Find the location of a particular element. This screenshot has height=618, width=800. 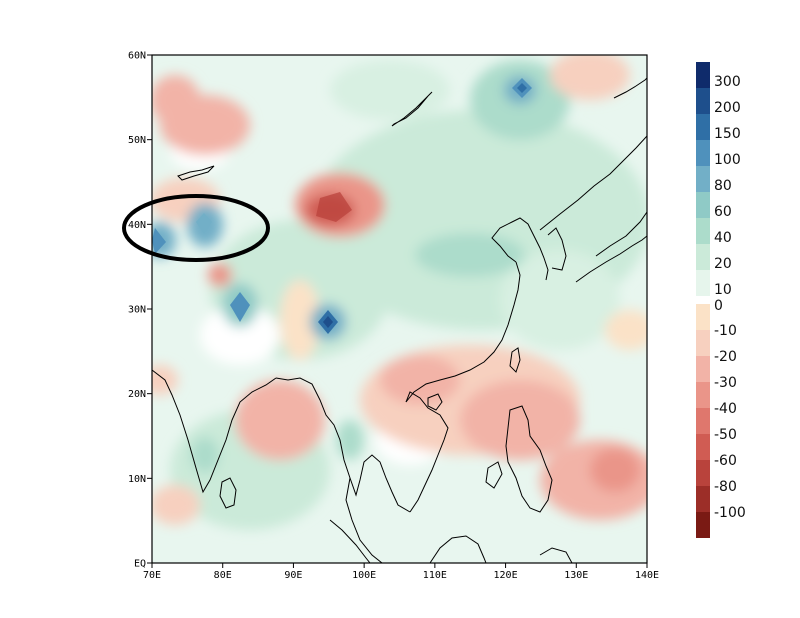

lat-tick-label: 10N is located at coordinates (137, 479).